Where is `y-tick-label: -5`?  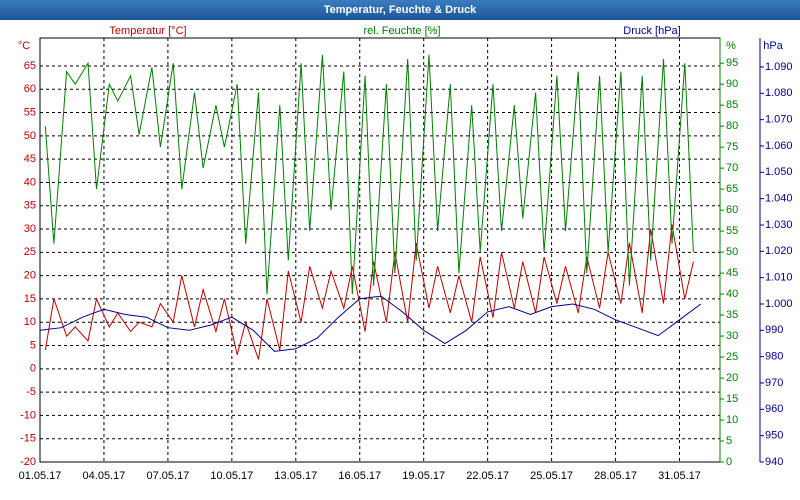
y-tick-label: -5 is located at coordinates (31, 392).